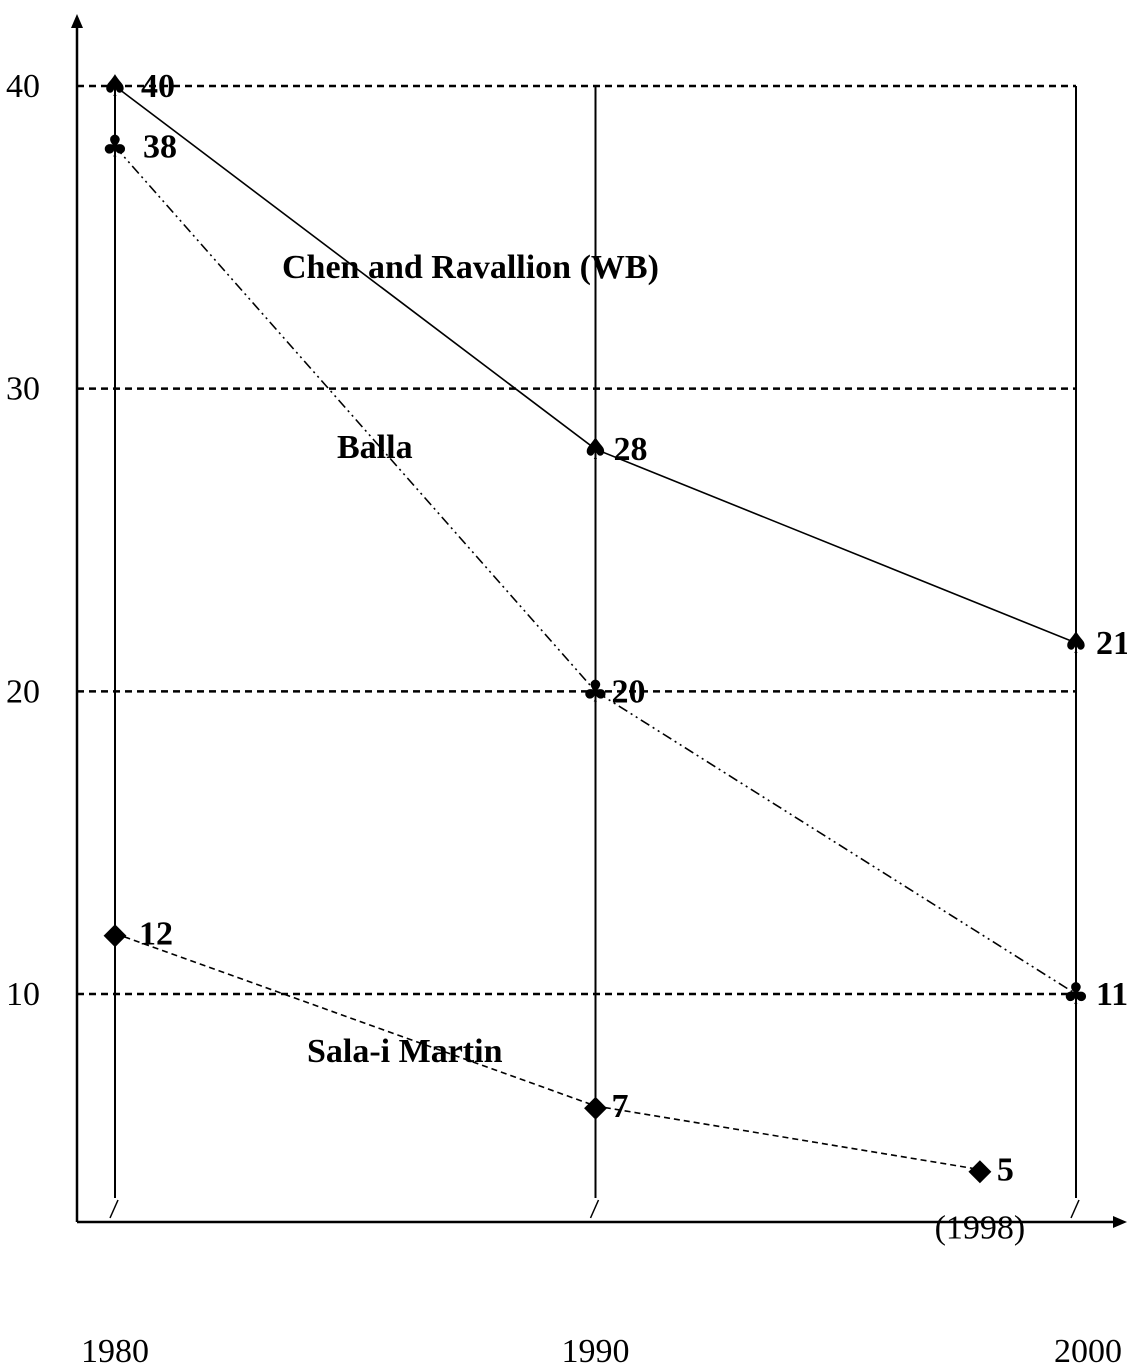 Image resolution: width=1127 pixels, height=1370 pixels. What do you see at coordinates (595, 1209) in the screenshot?
I see `axis-break-1990` at bounding box center [595, 1209].